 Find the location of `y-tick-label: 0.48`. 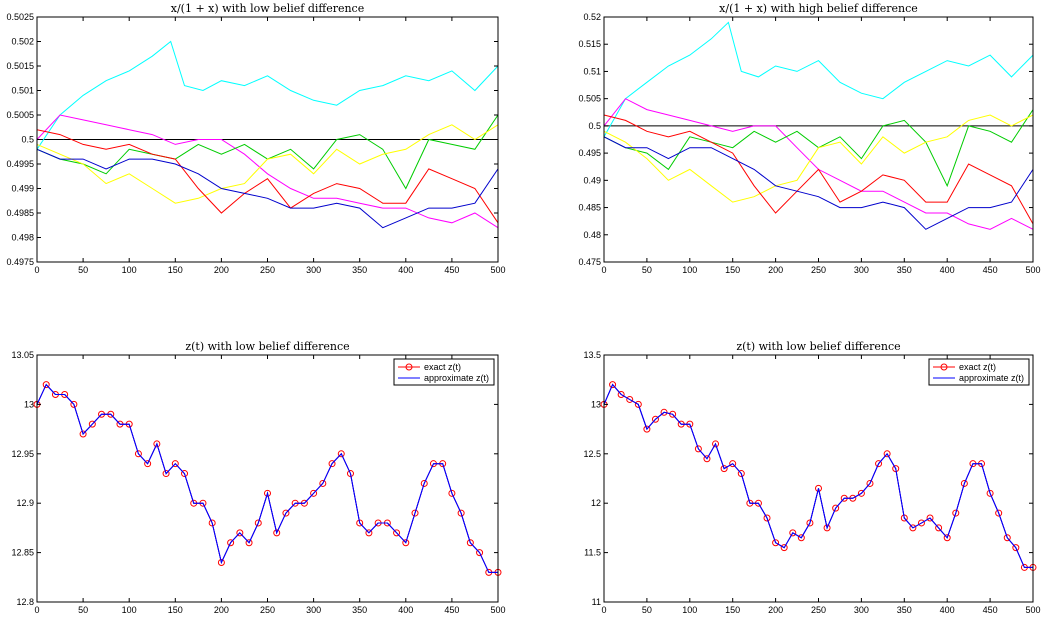

y-tick-label: 0.48 is located at coordinates (592, 235).